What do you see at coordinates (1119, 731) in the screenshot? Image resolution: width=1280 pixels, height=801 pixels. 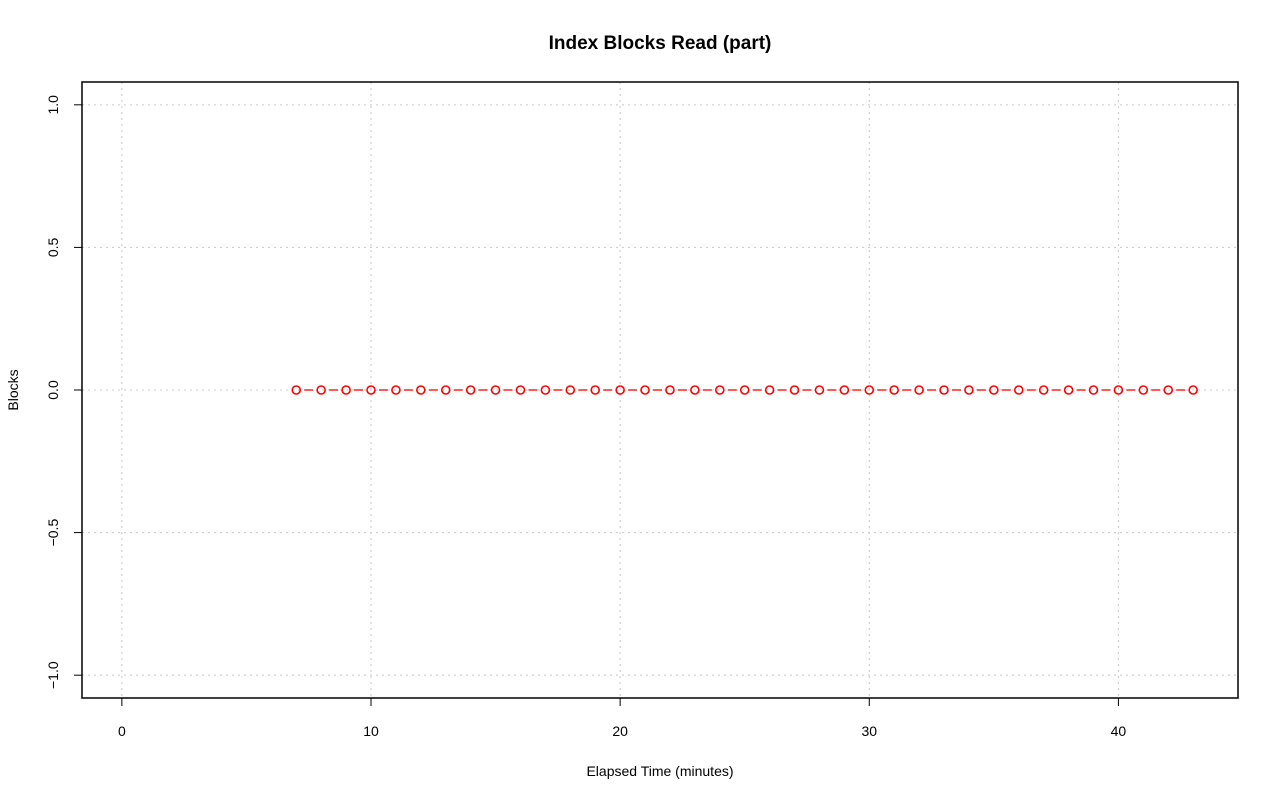 I see `x-tick-label: 40` at bounding box center [1119, 731].